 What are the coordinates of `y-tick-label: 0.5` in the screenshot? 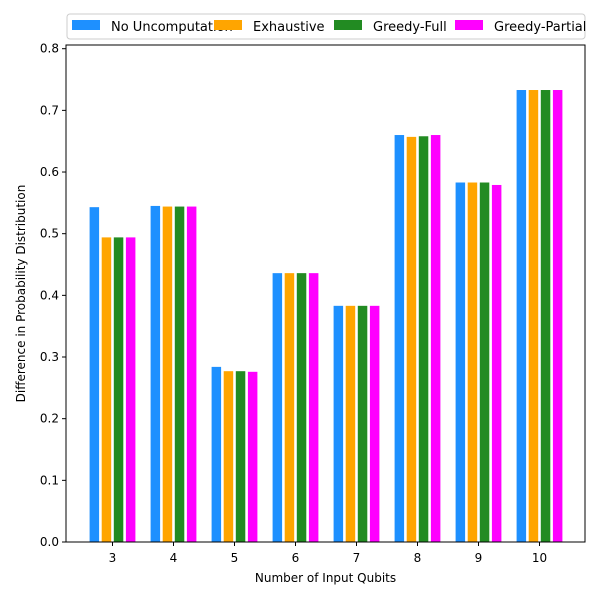 It's located at (49, 234).